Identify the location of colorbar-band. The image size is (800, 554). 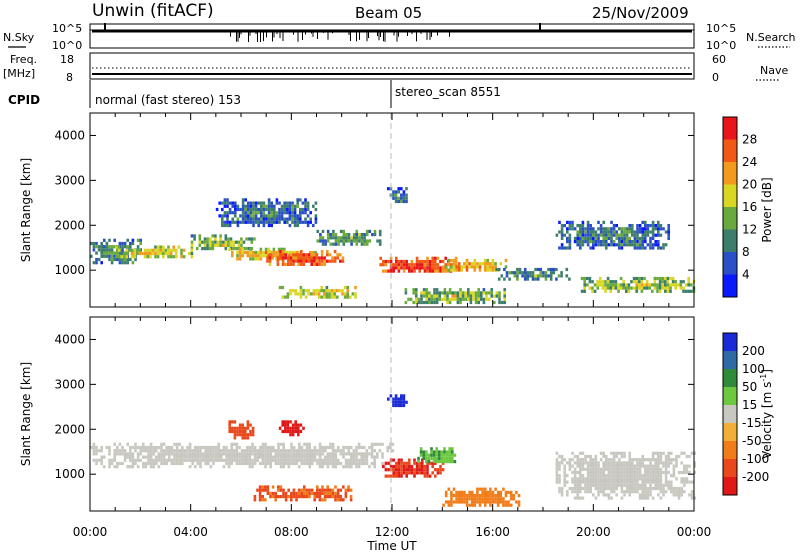
(730, 263).